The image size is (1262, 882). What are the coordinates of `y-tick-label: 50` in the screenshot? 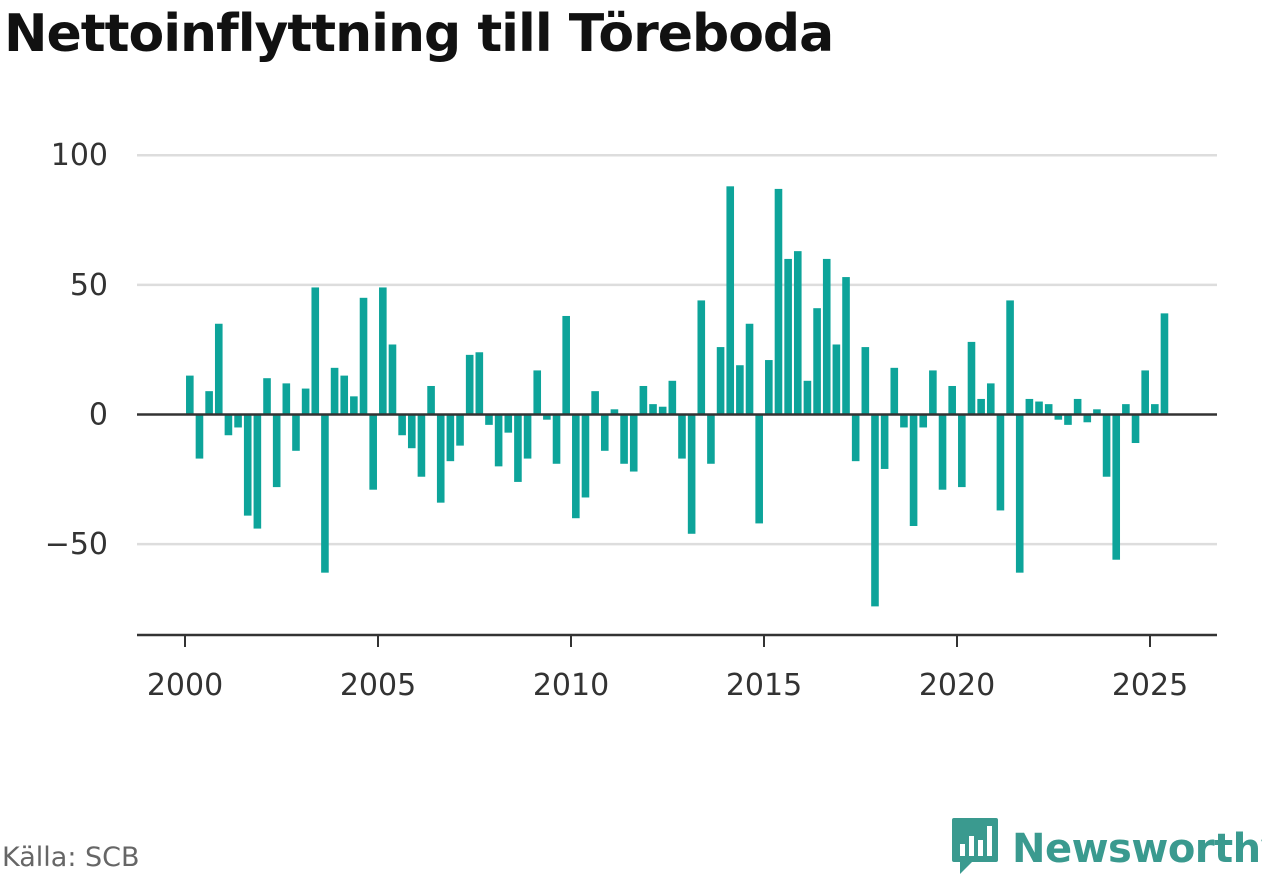 It's located at (89, 285).